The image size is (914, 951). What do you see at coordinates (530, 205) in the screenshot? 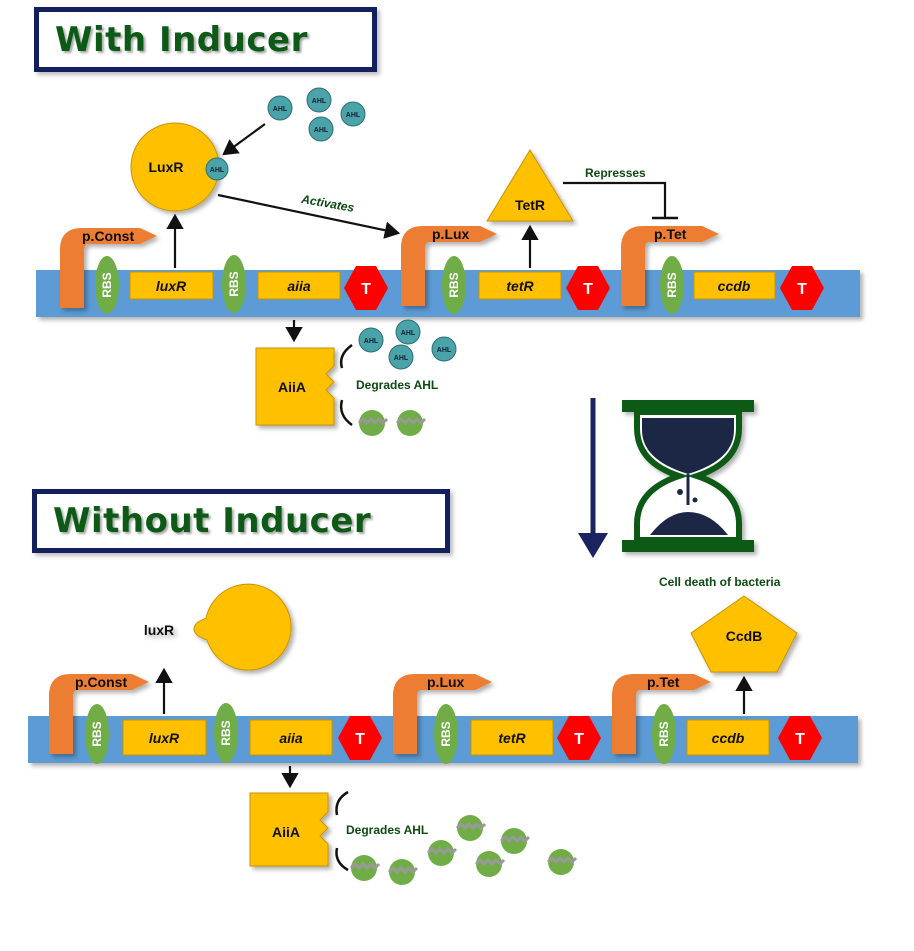
I see `protein-tetr-top-label: TetR` at bounding box center [530, 205].